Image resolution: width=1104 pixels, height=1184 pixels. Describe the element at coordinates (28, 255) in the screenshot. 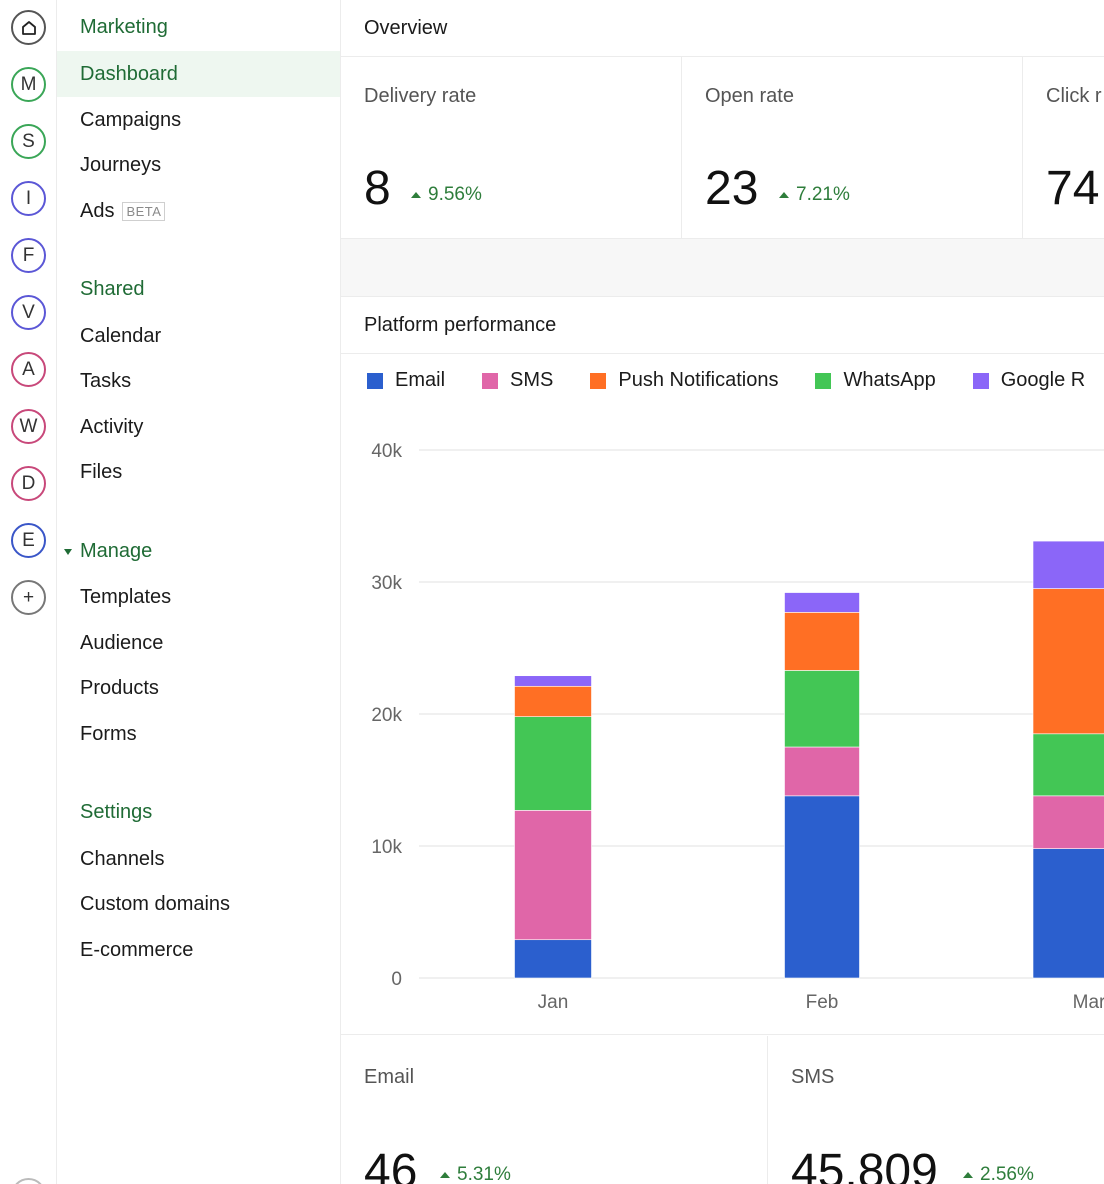

I see `workspace-avatar-f: F` at that location.